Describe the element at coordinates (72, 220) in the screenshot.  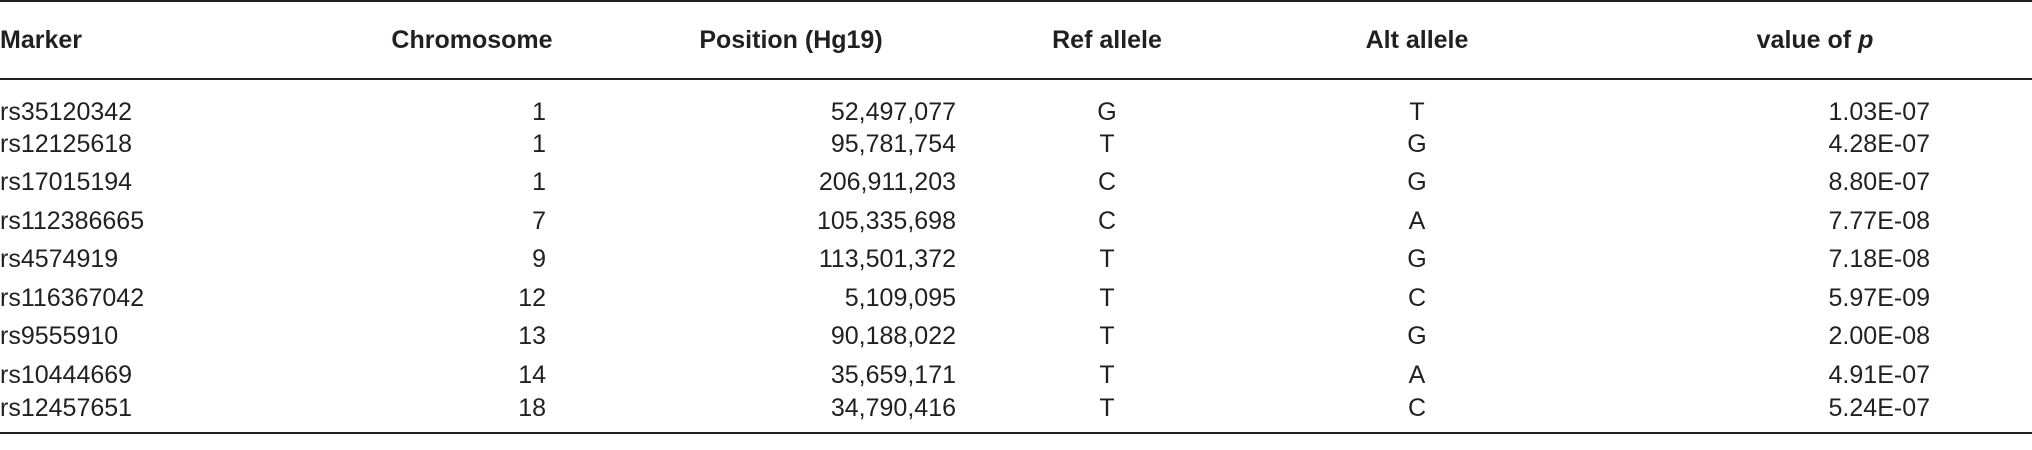
I see `cell-marker: rs112386665` at that location.